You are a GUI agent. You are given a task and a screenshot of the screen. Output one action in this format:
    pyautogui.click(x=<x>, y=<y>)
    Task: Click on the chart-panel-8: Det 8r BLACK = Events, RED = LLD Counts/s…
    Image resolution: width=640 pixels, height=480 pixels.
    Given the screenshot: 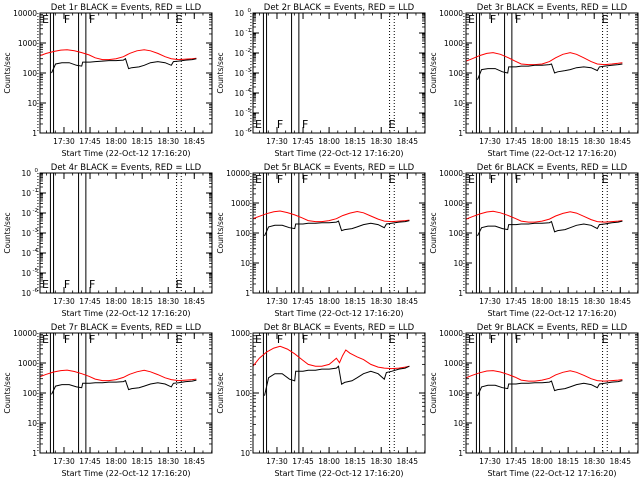 What is the action you would take?
    pyautogui.click(x=321, y=400)
    